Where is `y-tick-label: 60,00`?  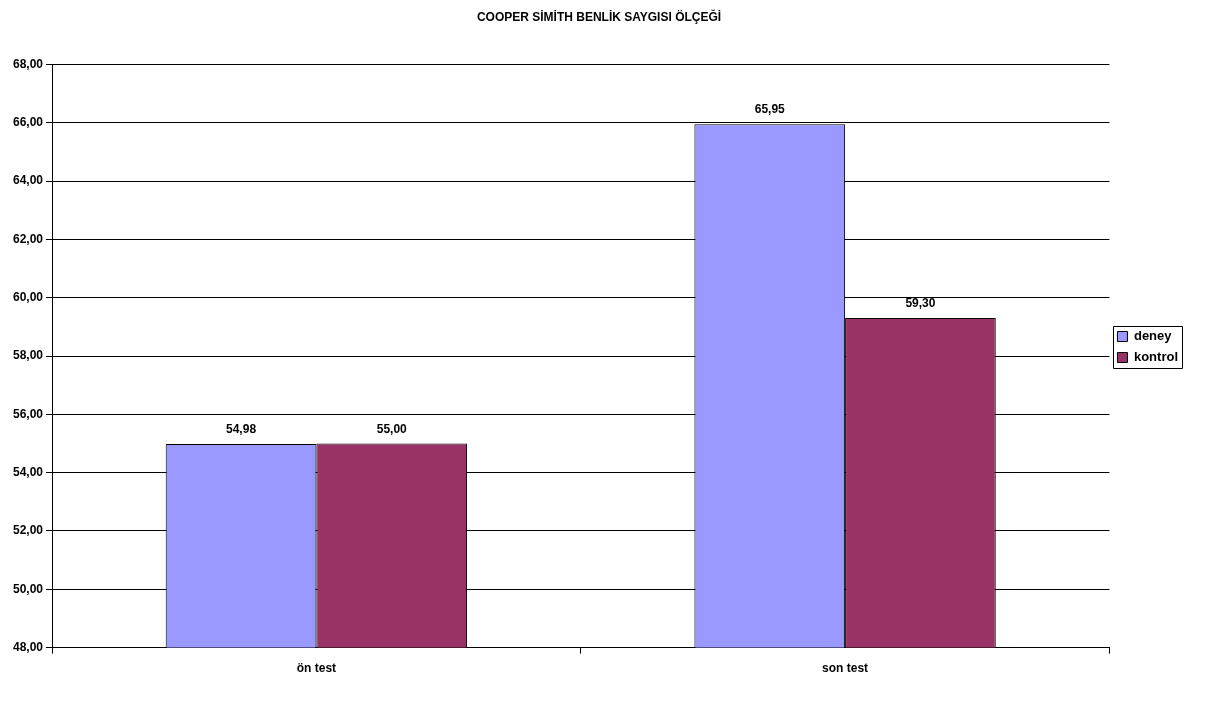
y-tick-label: 60,00 is located at coordinates (28, 296).